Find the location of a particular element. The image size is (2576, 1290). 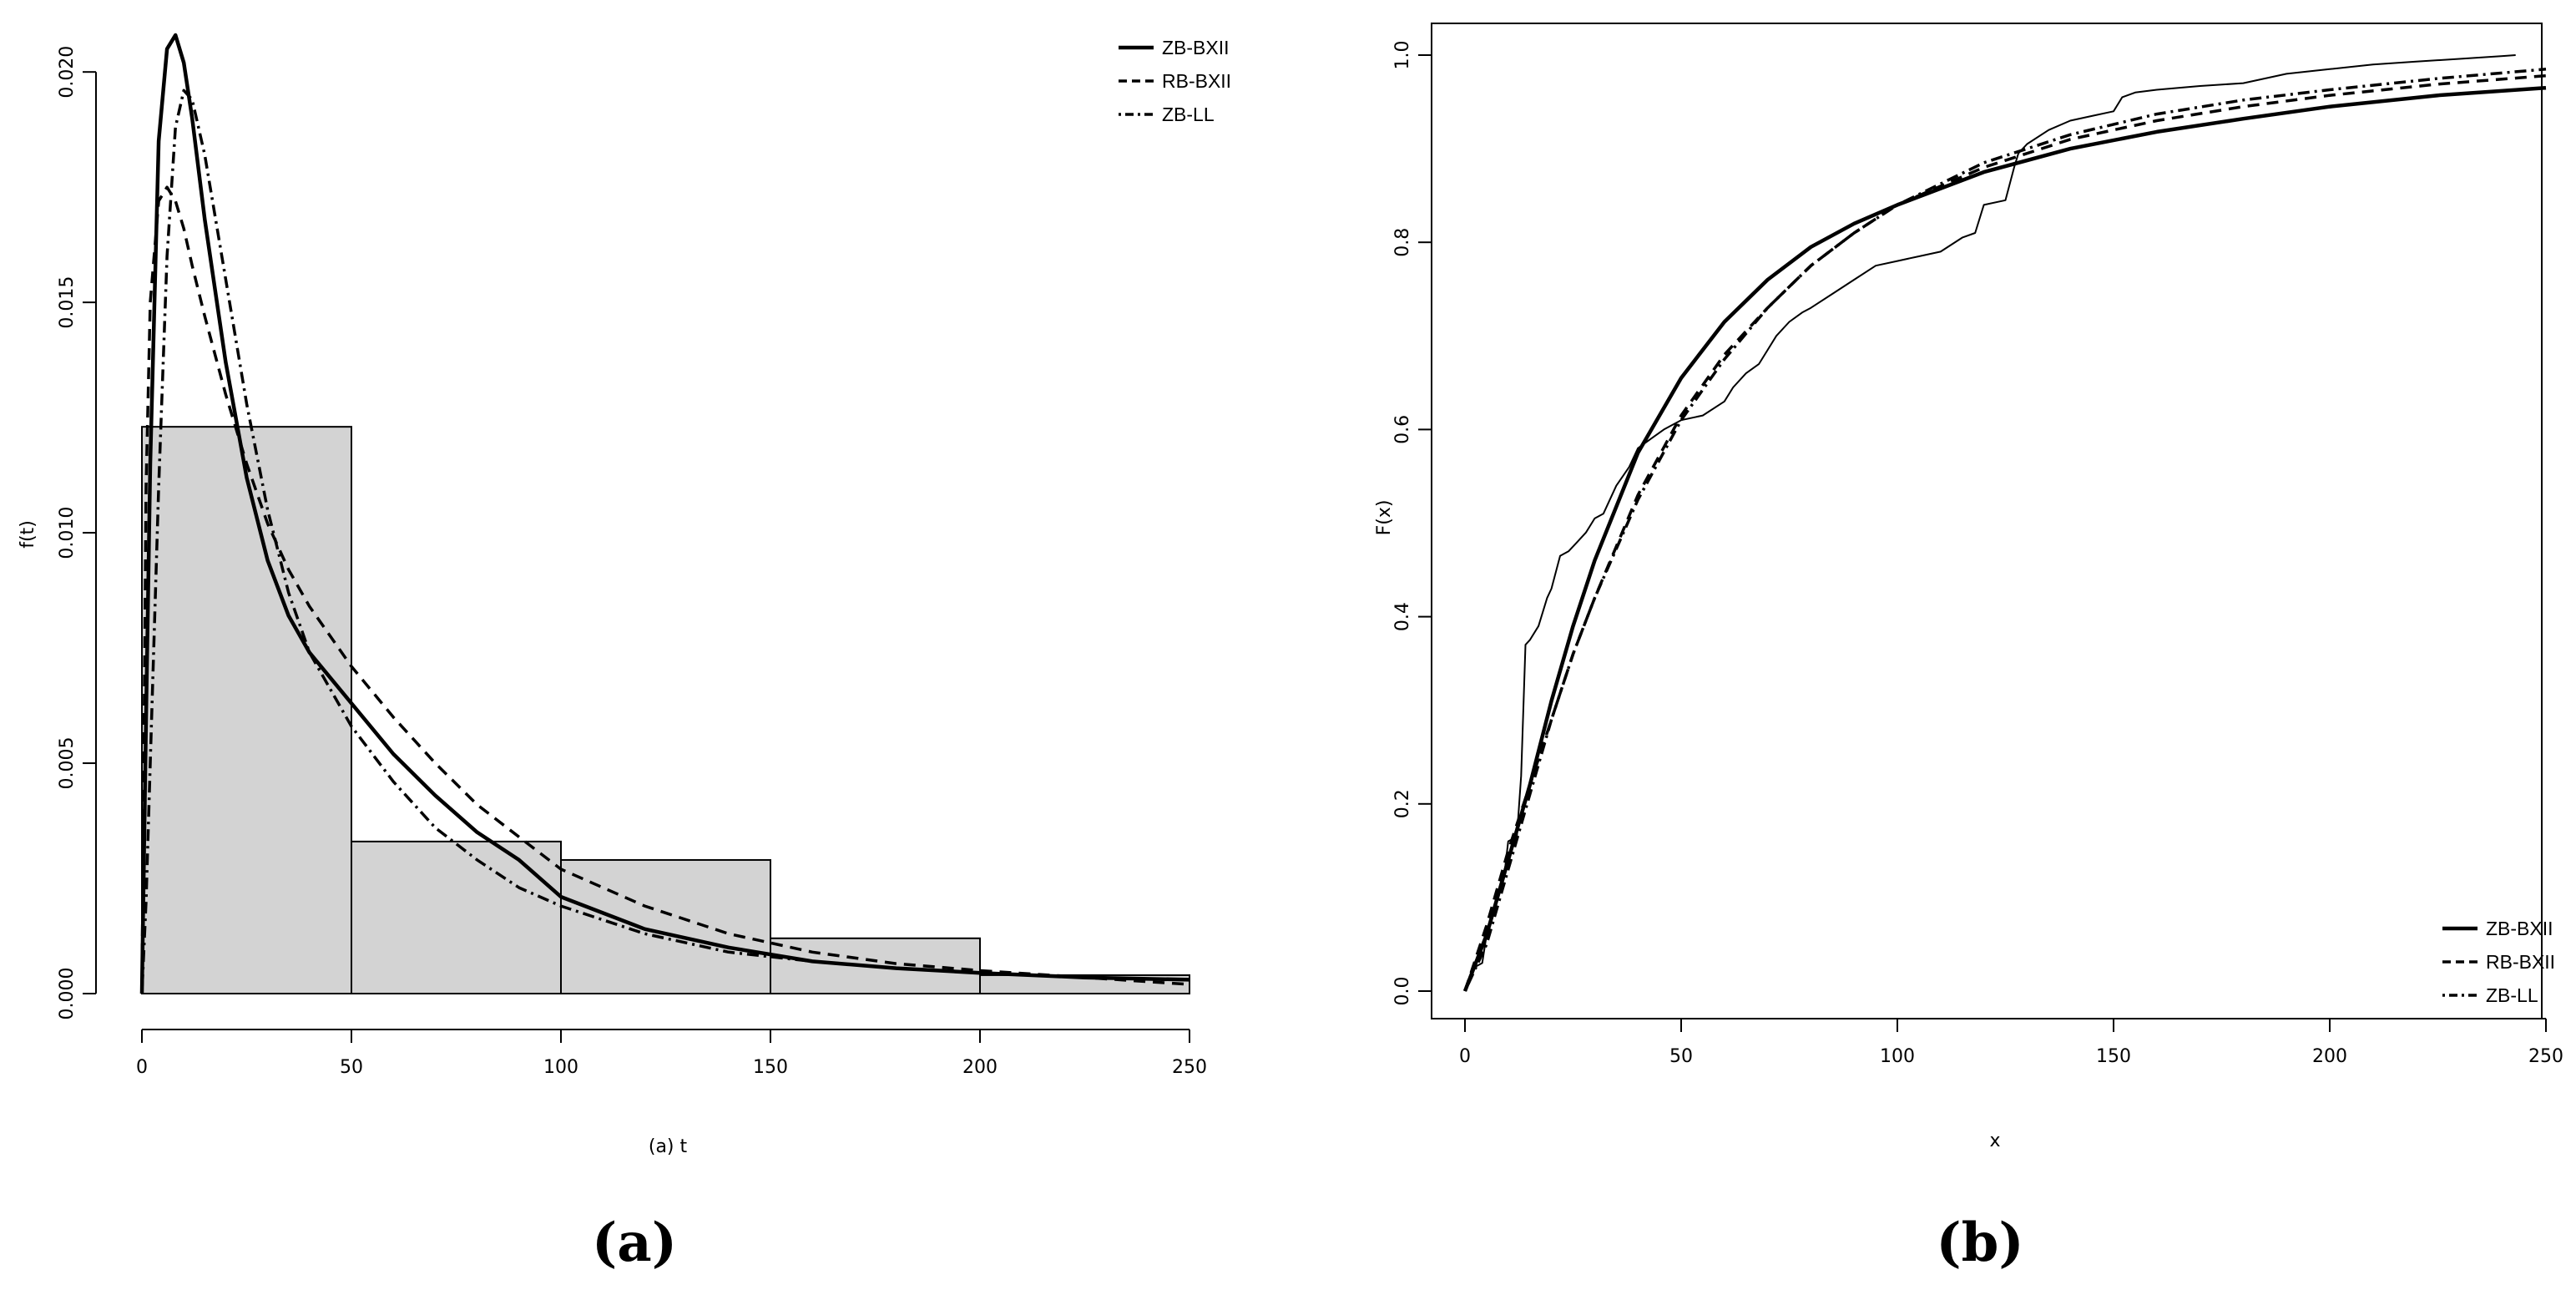

x-axis-label-a: (a) t is located at coordinates (668, 1146).